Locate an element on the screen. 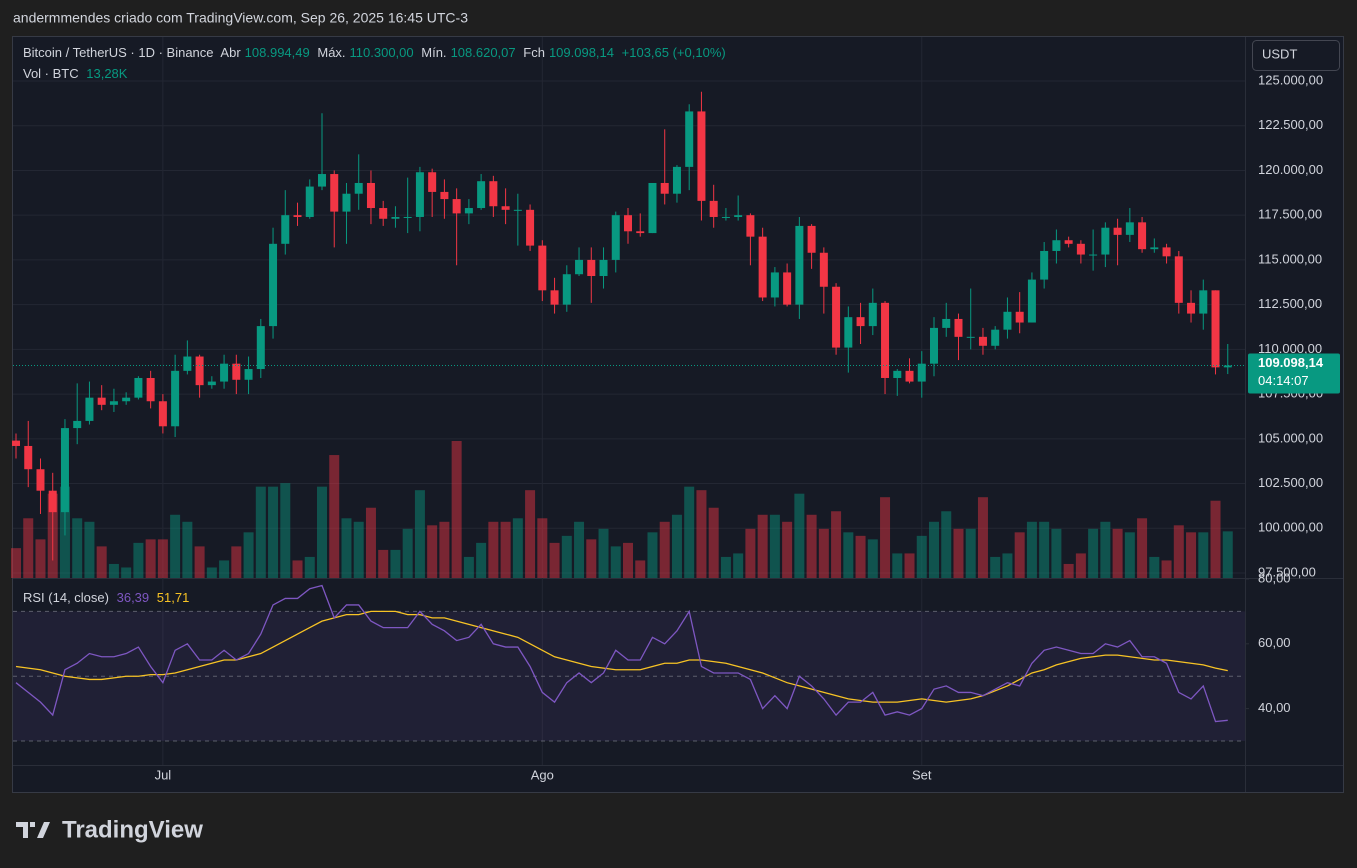 The image size is (1357, 868). y-tick-label: 100.000,00 is located at coordinates (1290, 527).